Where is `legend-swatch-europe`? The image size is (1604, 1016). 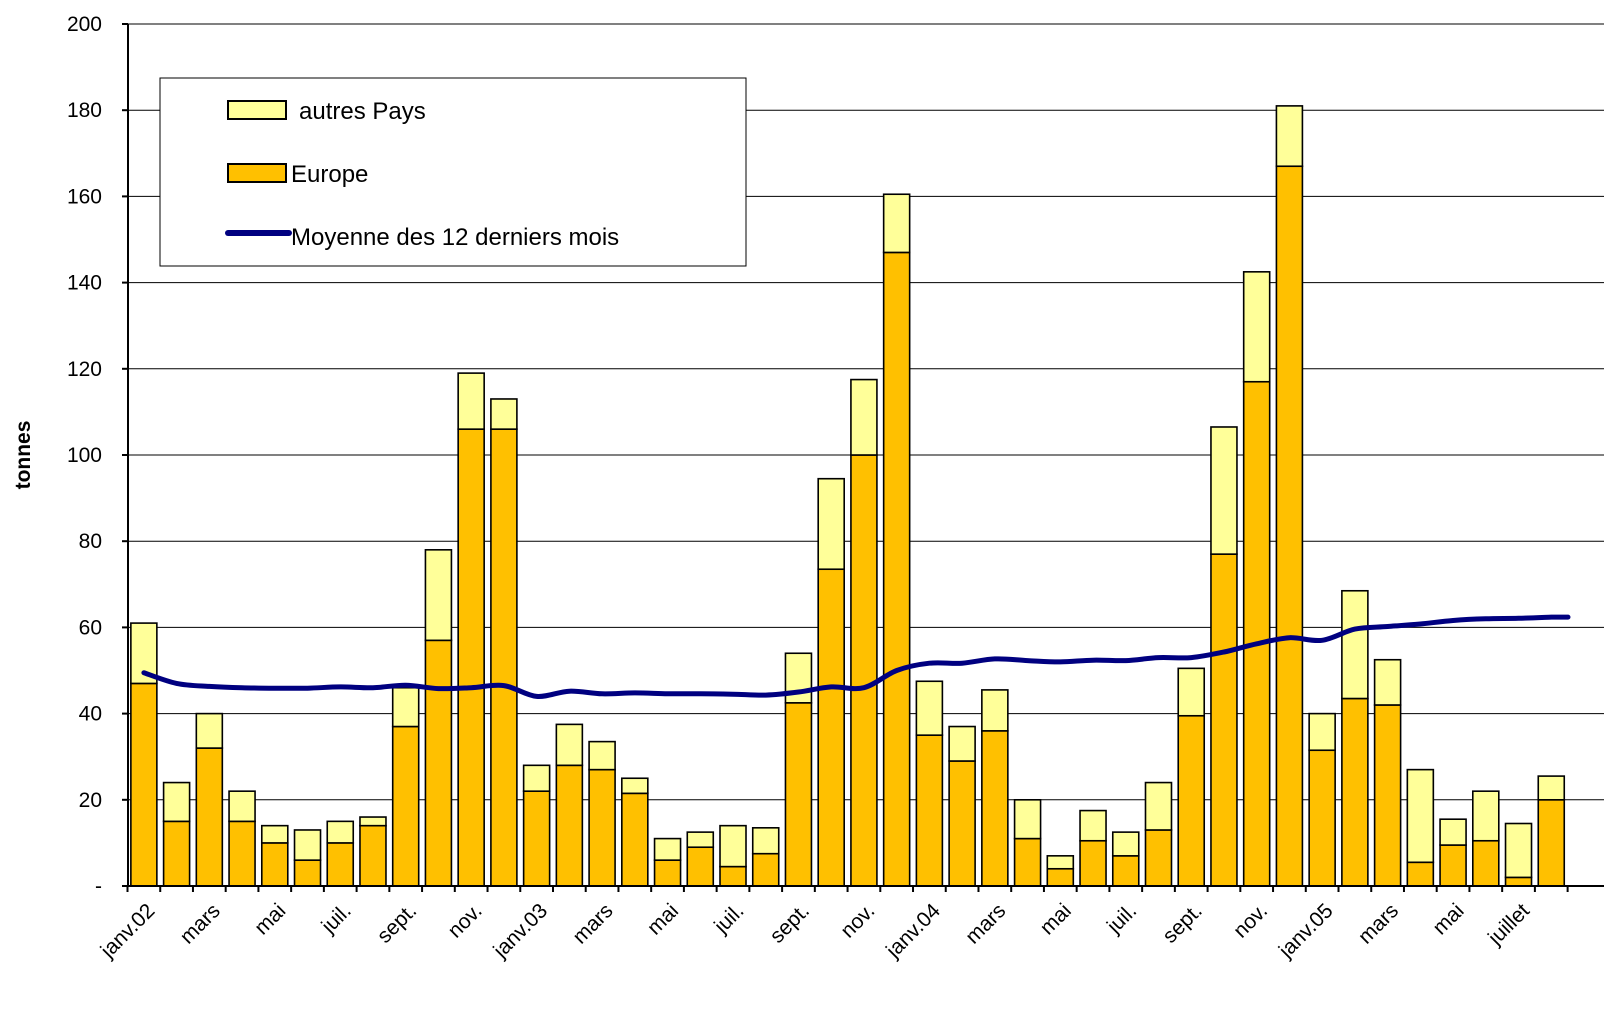 legend-swatch-europe is located at coordinates (257, 173).